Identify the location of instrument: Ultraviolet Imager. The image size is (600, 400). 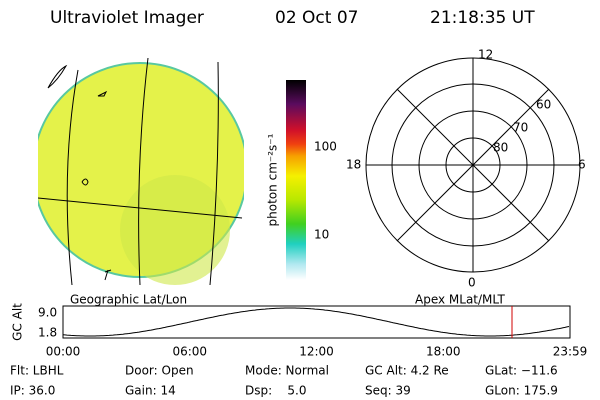
(127, 18).